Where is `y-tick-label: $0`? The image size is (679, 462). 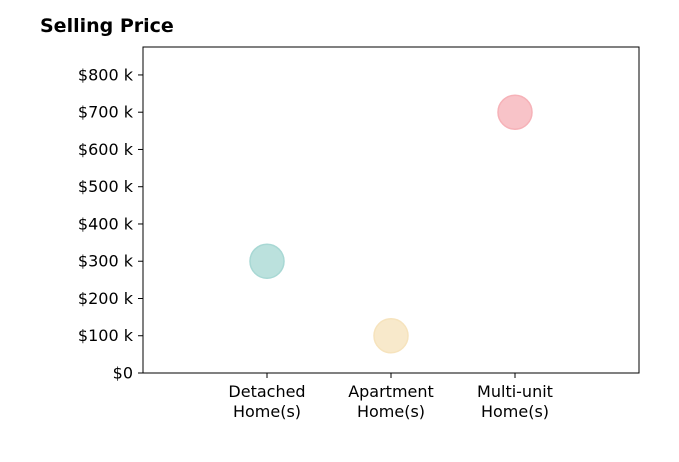 y-tick-label: $0 is located at coordinates (123, 373).